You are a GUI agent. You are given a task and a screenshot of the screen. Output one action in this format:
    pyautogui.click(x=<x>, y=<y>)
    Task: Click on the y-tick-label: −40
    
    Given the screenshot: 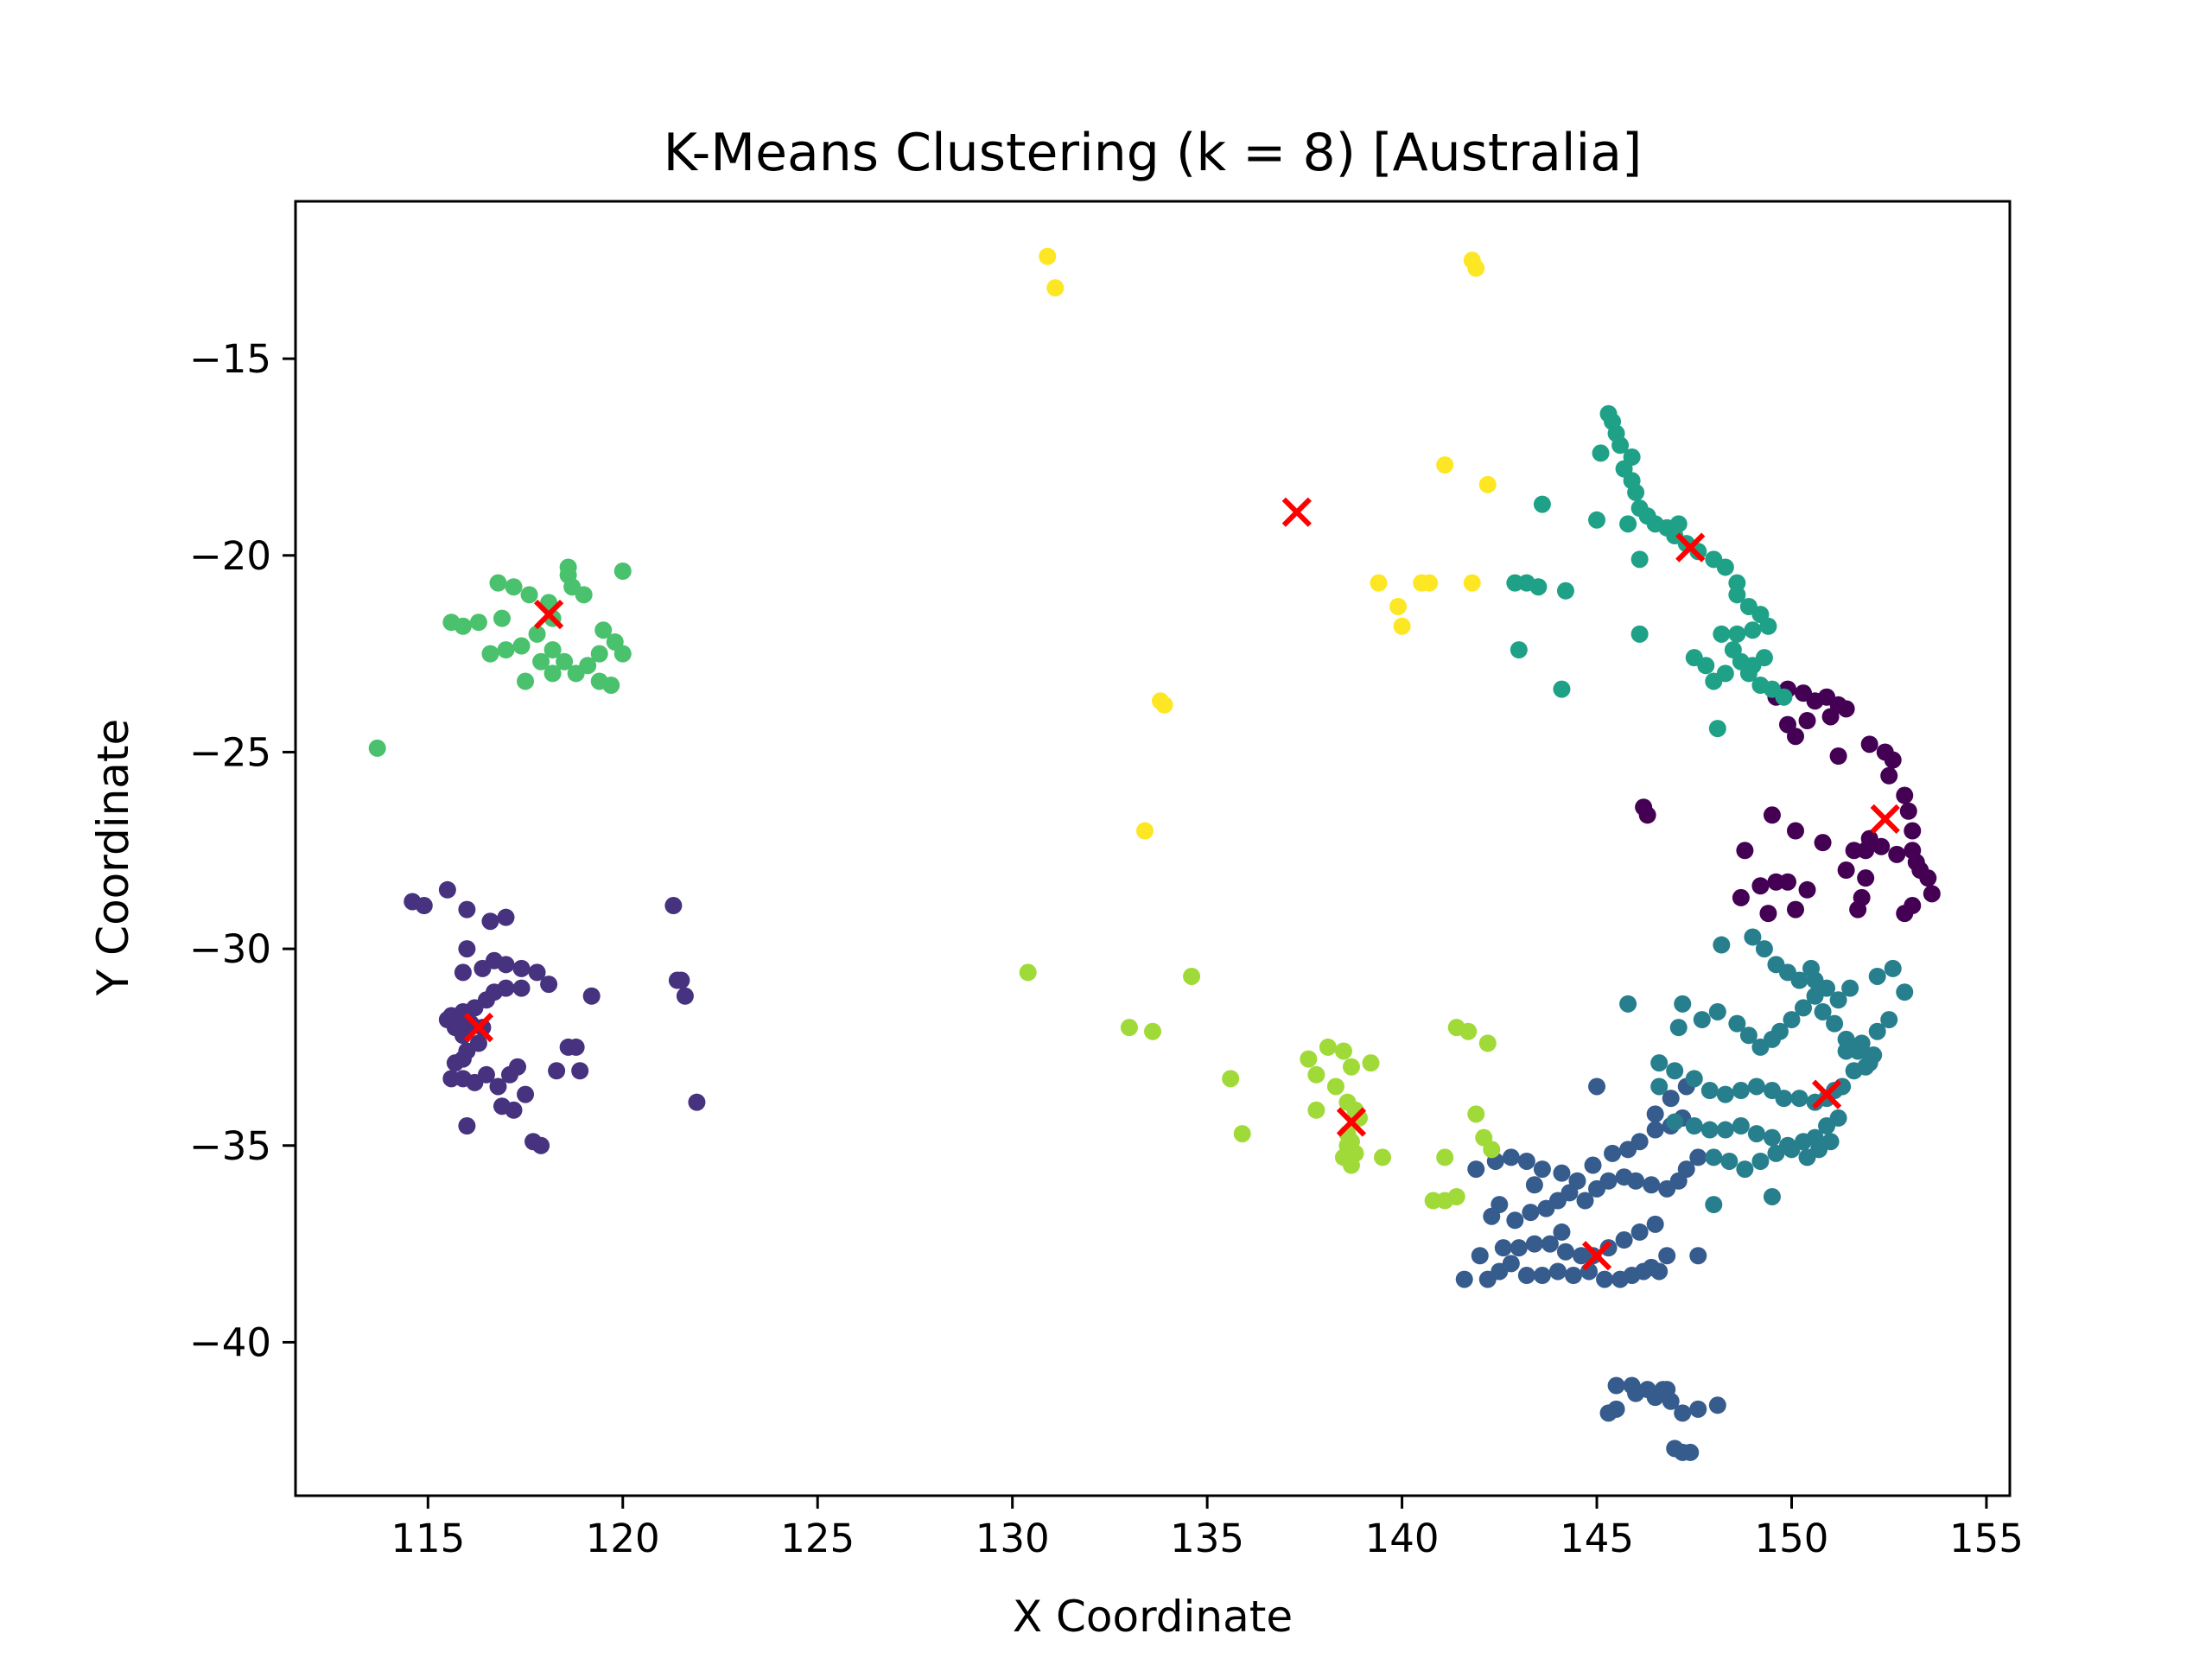 What is the action you would take?
    pyautogui.click(x=230, y=1342)
    